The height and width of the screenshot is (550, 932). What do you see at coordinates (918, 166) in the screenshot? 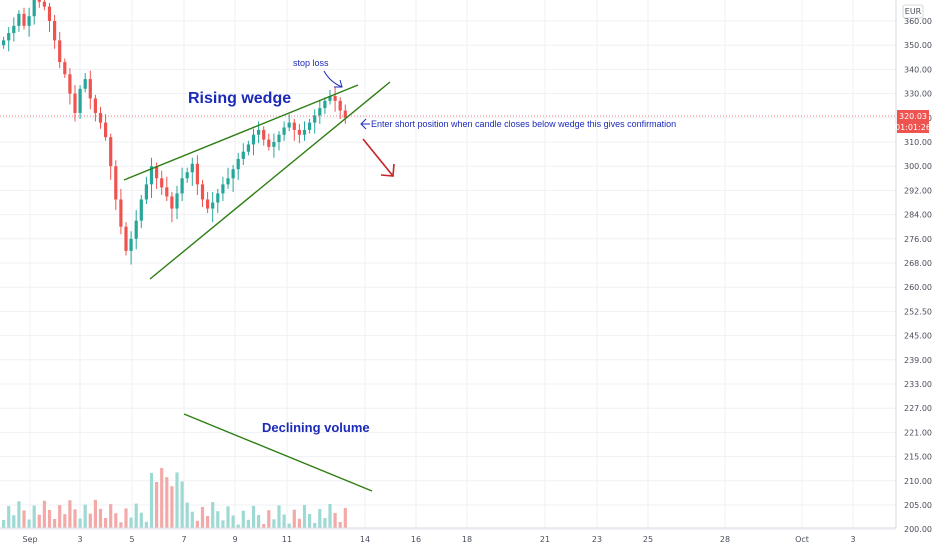
I see `y-tick-label: 300.00` at bounding box center [918, 166].